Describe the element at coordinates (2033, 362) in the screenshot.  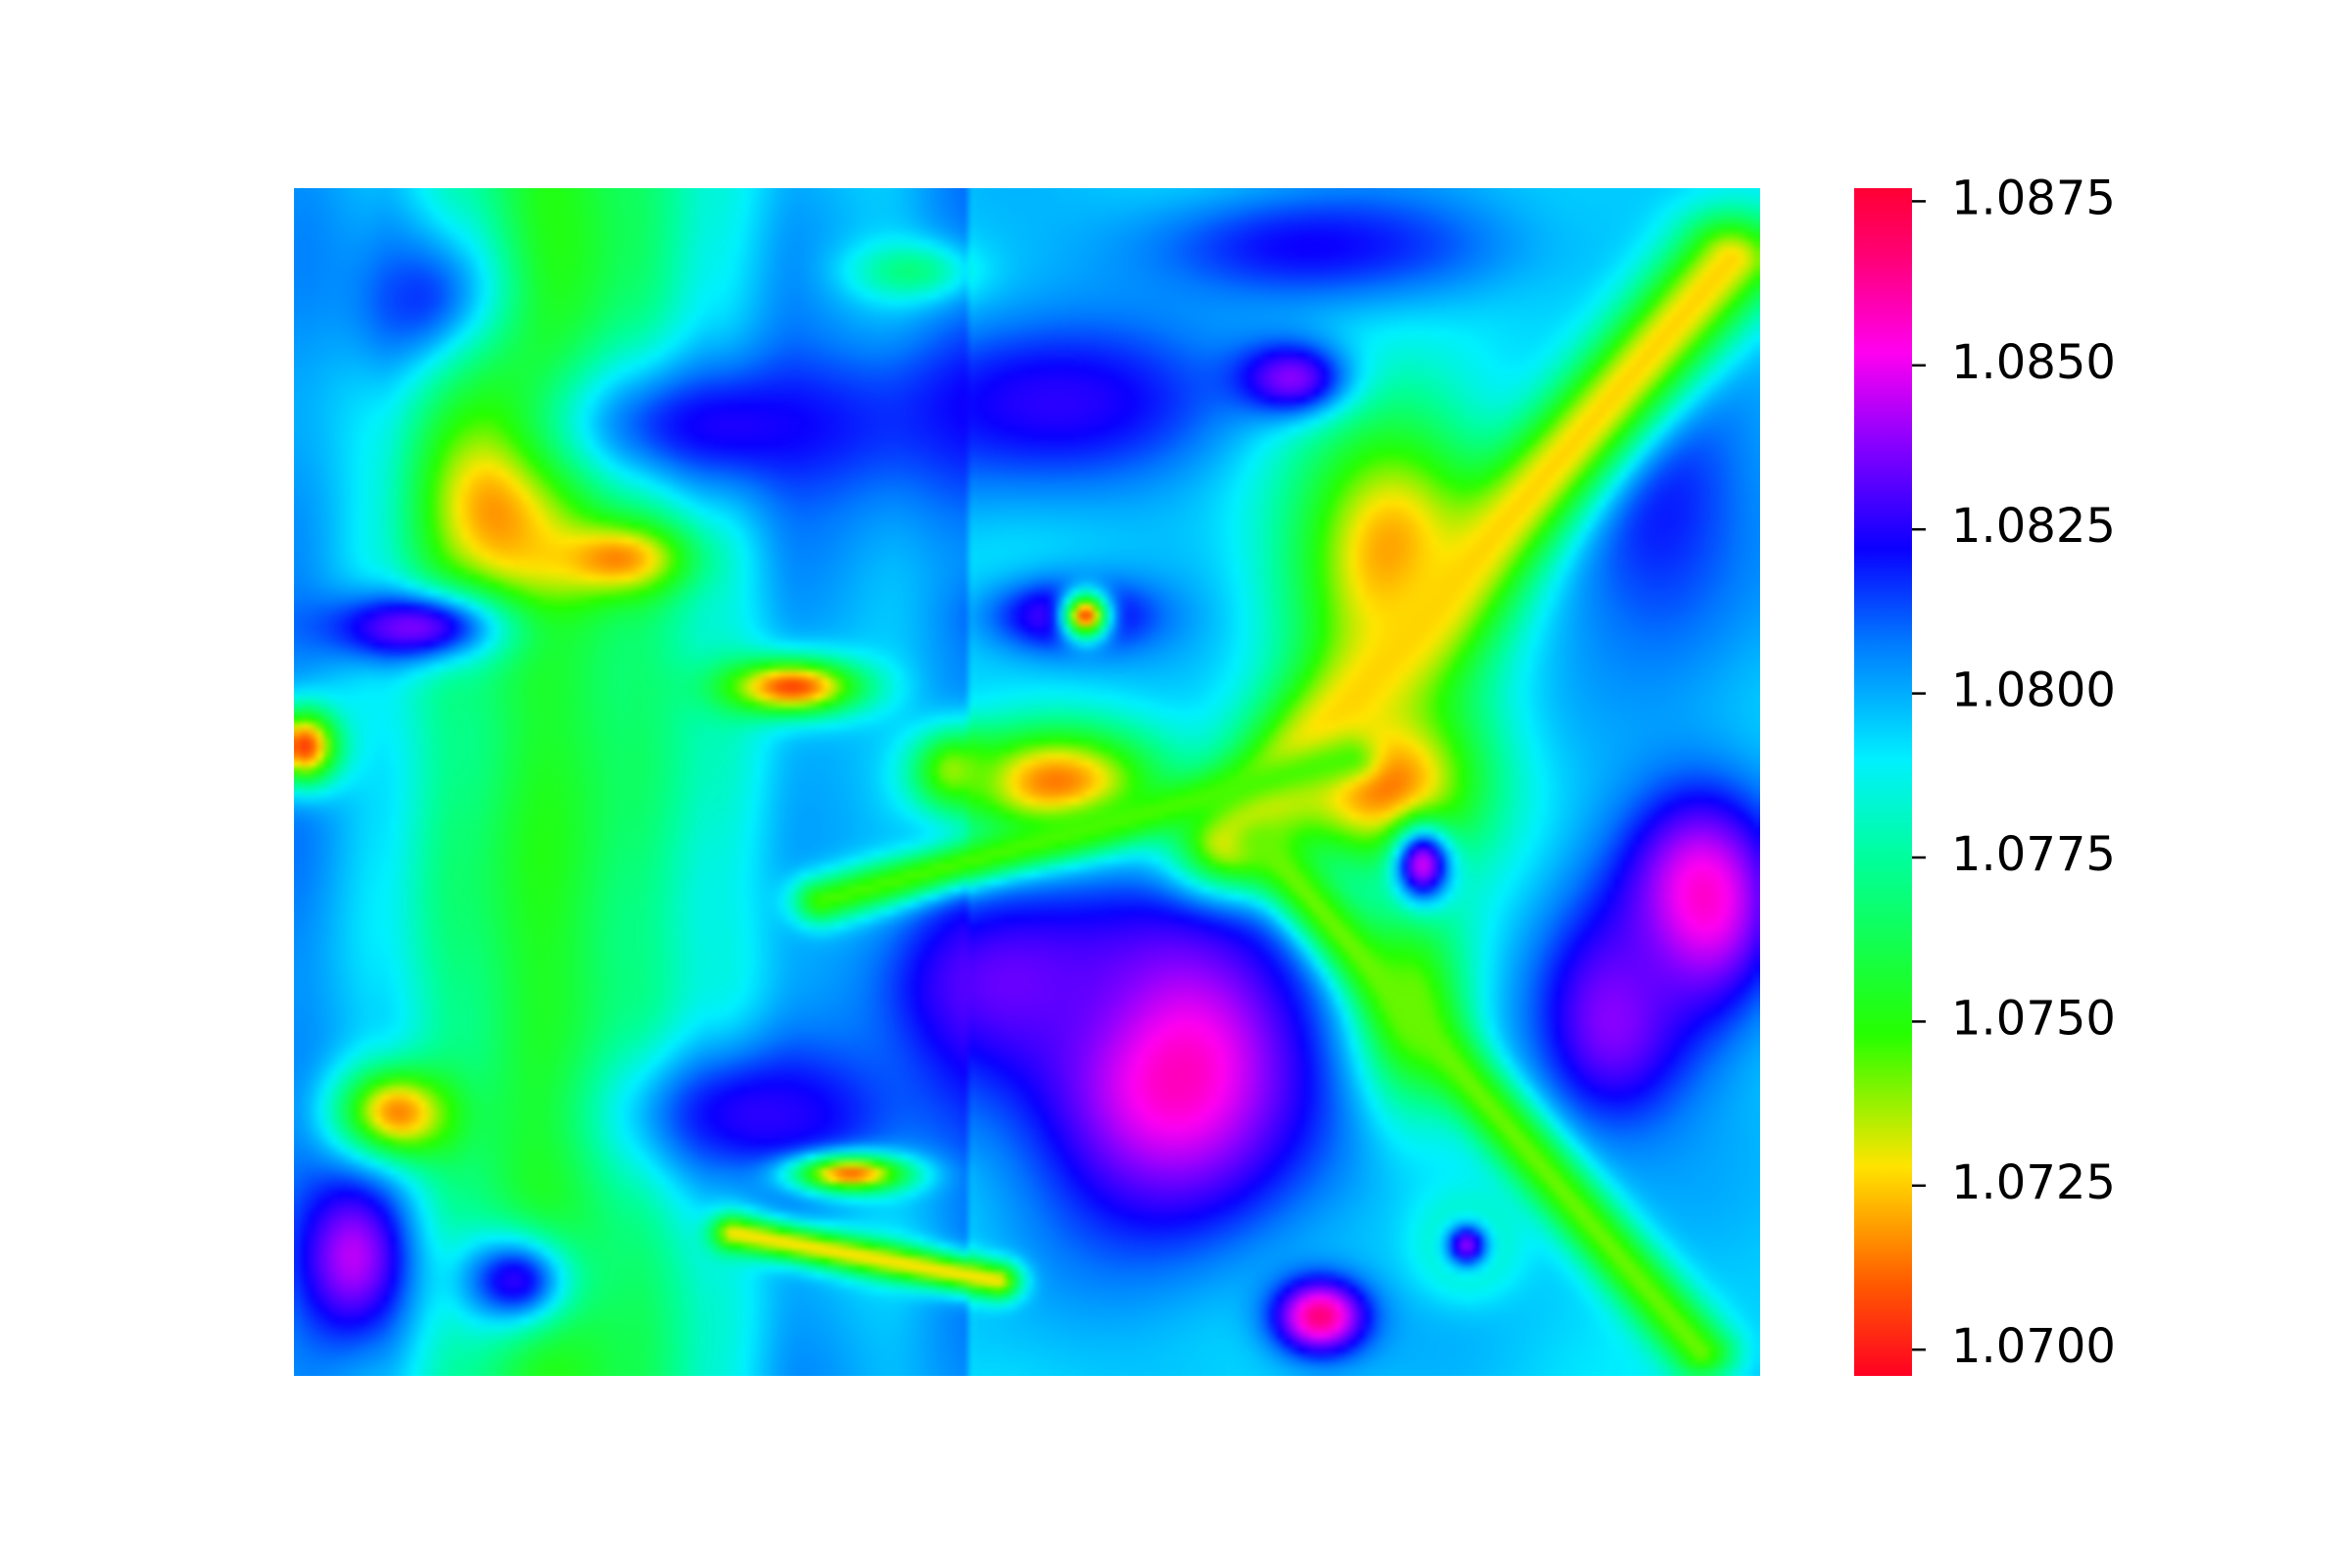
I see `colorbar-tick-label: 1.0850` at that location.